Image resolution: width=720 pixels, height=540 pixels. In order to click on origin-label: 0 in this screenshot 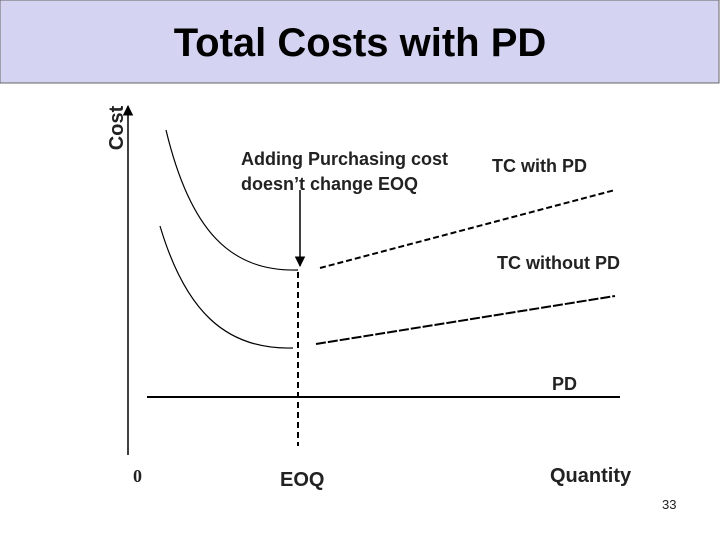, I will do `click(137, 476)`.